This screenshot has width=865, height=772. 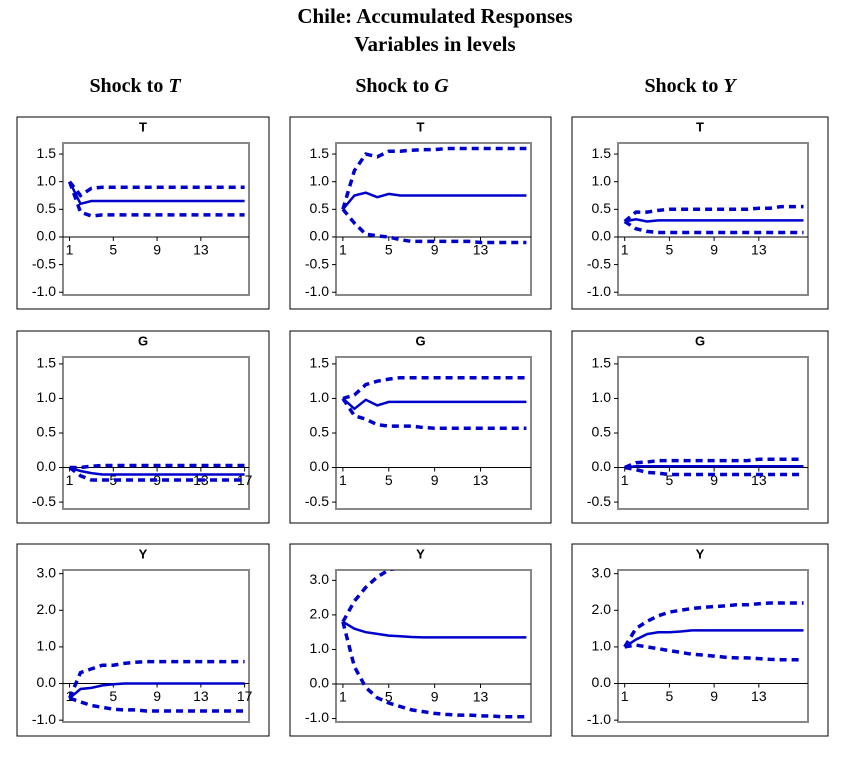 I want to click on column-shock: T, so click(x=174, y=86).